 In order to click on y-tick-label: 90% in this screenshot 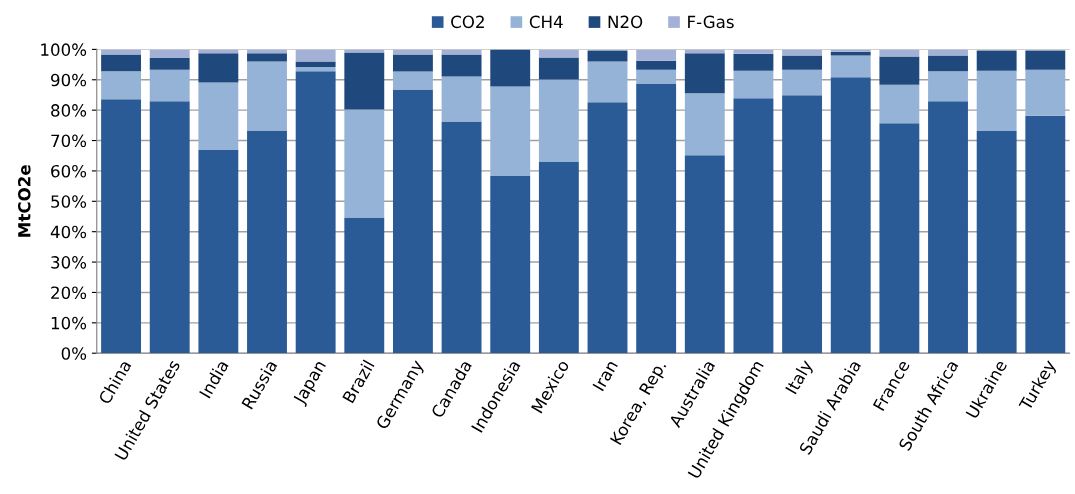, I will do `click(69, 80)`.